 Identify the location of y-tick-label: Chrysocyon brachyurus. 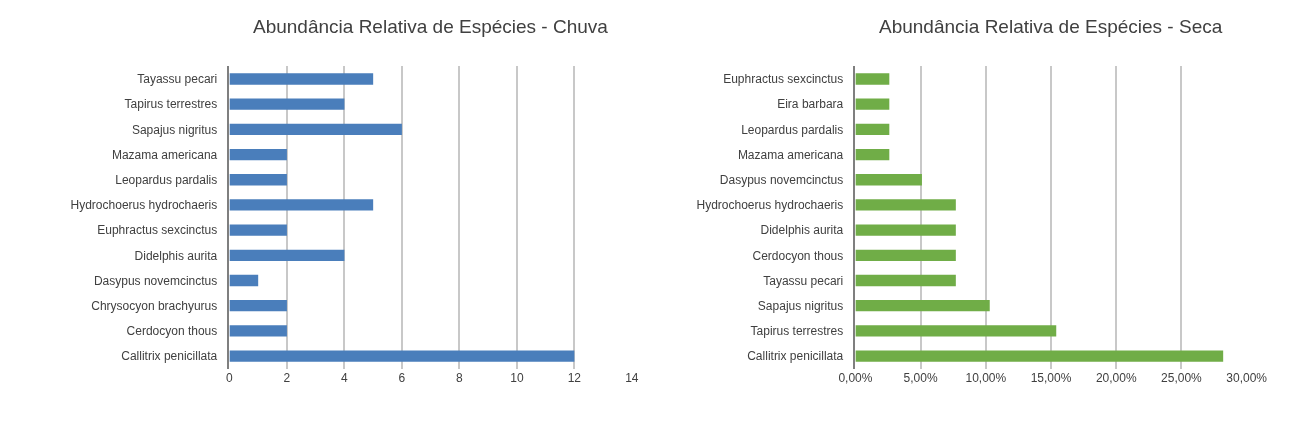
(154, 305).